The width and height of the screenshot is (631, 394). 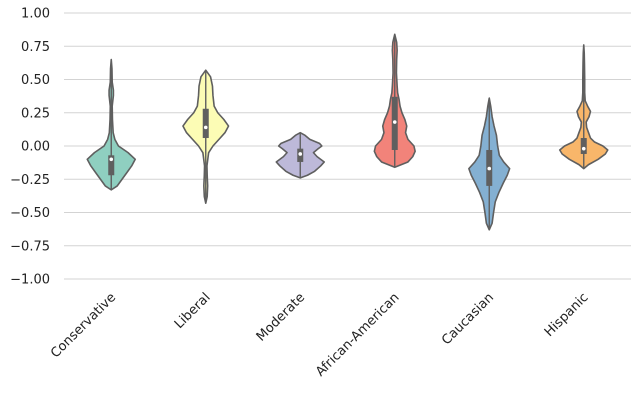 What do you see at coordinates (30, 280) in the screenshot?
I see `y-tick-label: −1.00` at bounding box center [30, 280].